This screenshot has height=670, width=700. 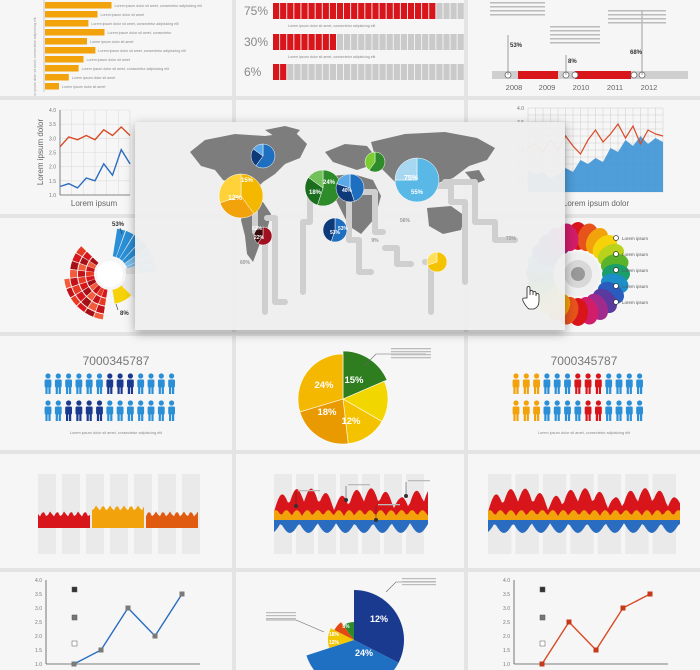 What do you see at coordinates (572, 62) in the screenshot?
I see `timeline-callout-1: 8%` at bounding box center [572, 62].